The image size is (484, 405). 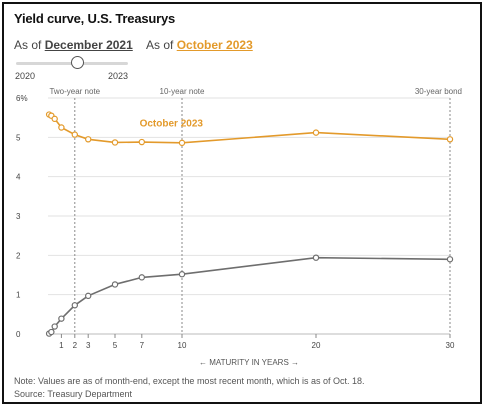 What do you see at coordinates (18, 177) in the screenshot?
I see `y-tick-label-4: 4` at bounding box center [18, 177].